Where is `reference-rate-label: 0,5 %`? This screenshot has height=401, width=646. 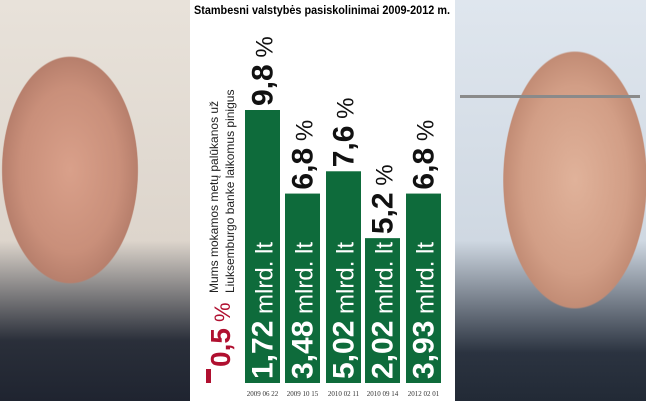
reference-rate-label: 0,5 % is located at coordinates (220, 334).